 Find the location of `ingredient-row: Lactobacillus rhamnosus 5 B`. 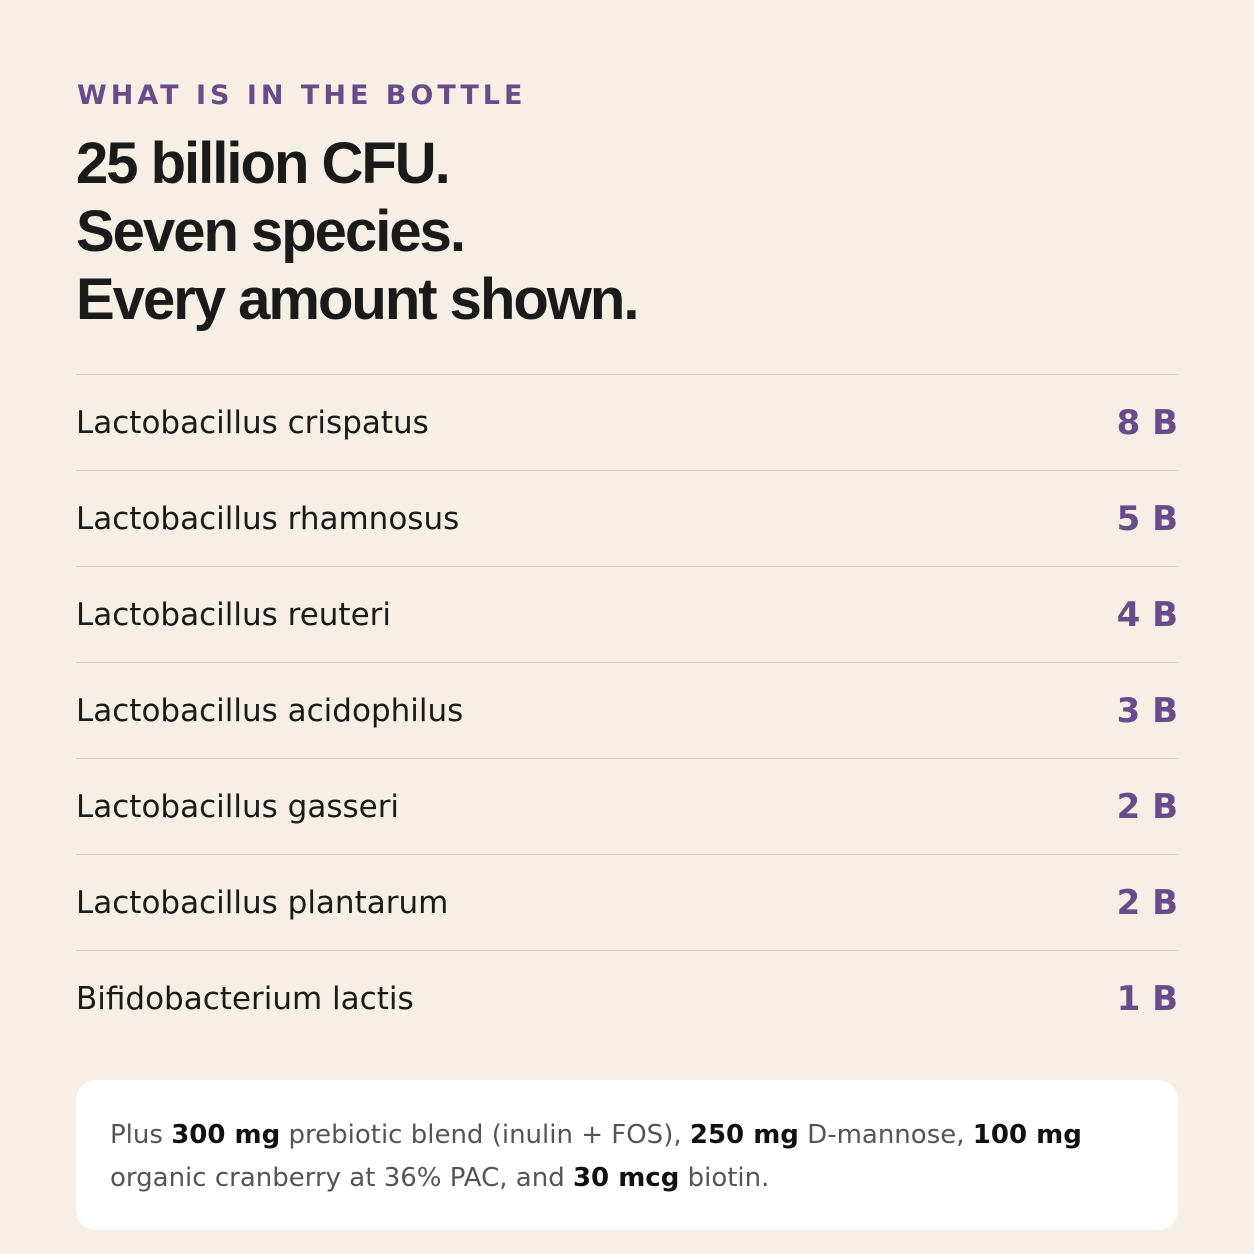

ingredient-row: Lactobacillus rhamnosus 5 B is located at coordinates (627, 518).